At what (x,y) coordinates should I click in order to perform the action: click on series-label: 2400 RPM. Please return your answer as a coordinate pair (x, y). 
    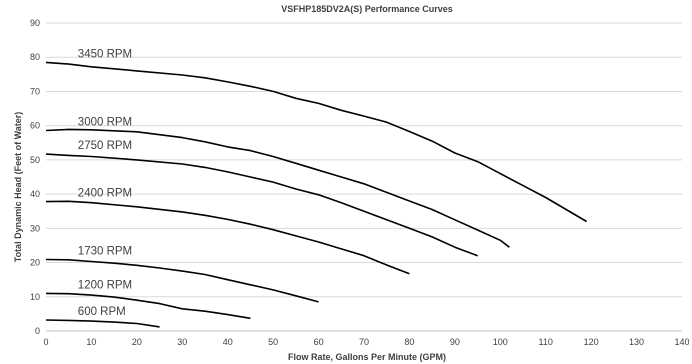
    Looking at the image, I should click on (105, 194).